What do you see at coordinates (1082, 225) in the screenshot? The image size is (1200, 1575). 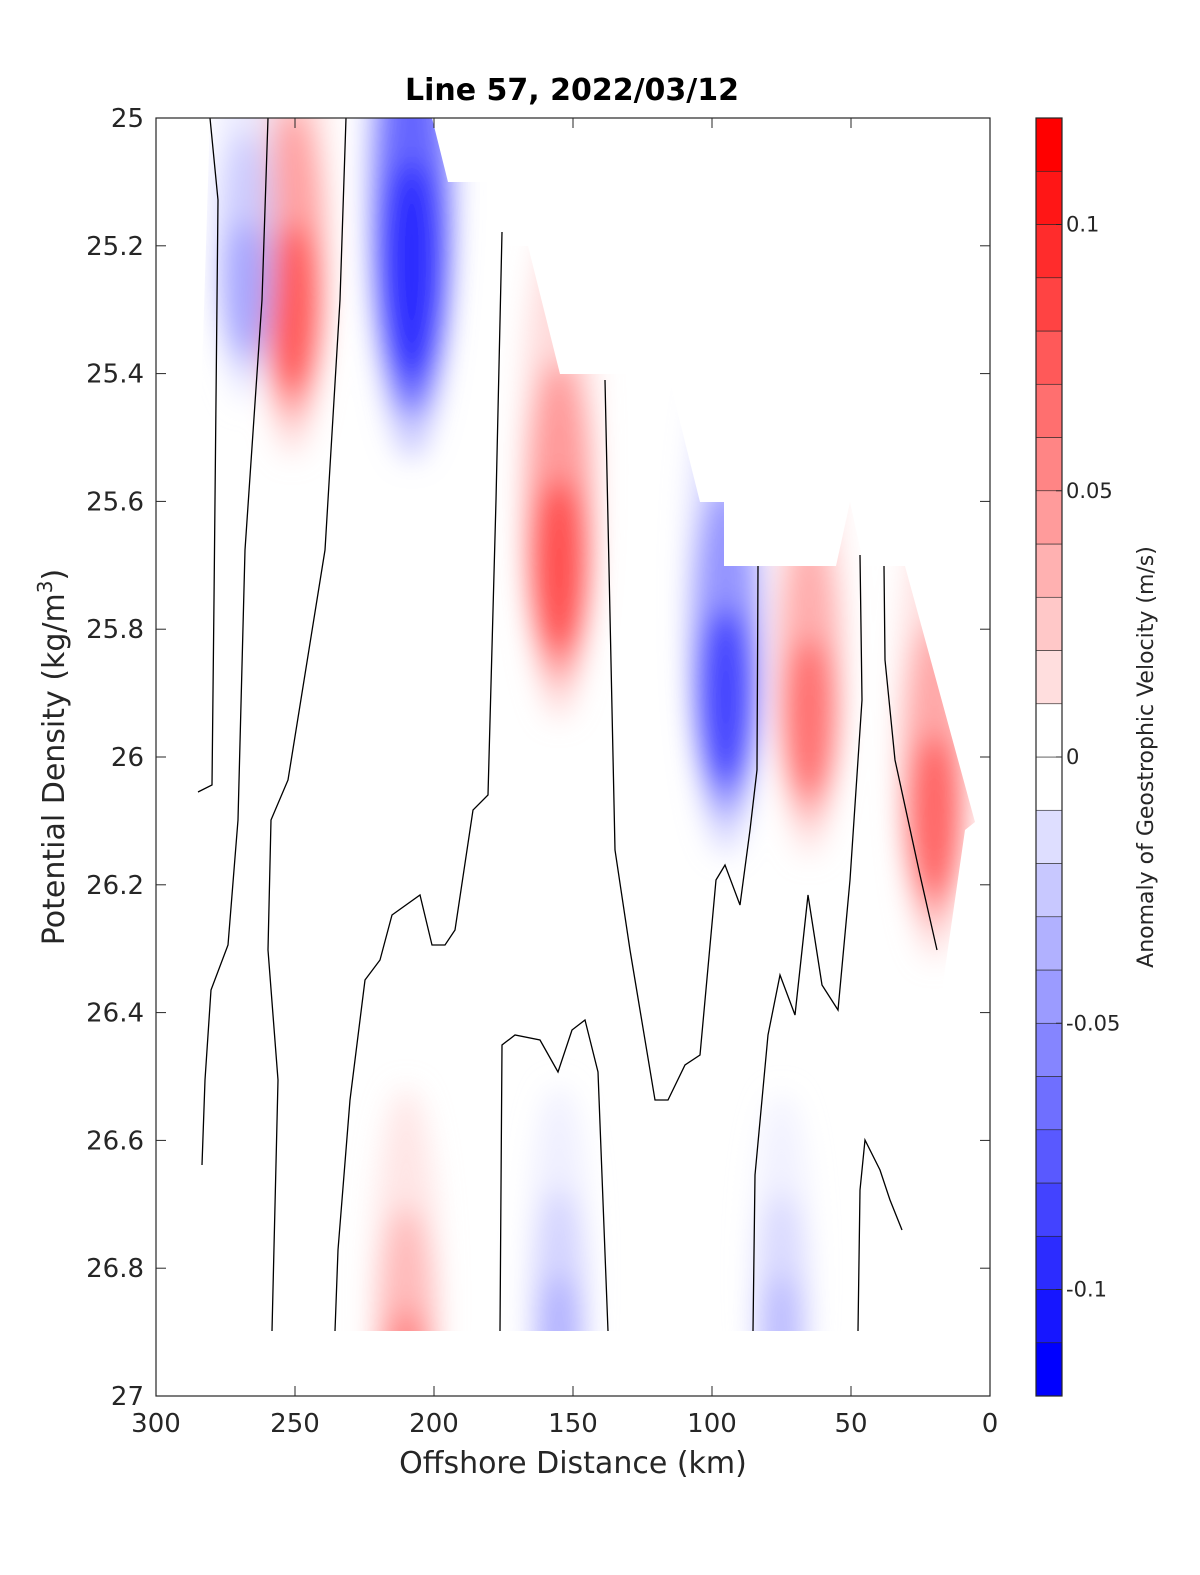 I see `colorbar-tick-label: 0.1` at bounding box center [1082, 225].